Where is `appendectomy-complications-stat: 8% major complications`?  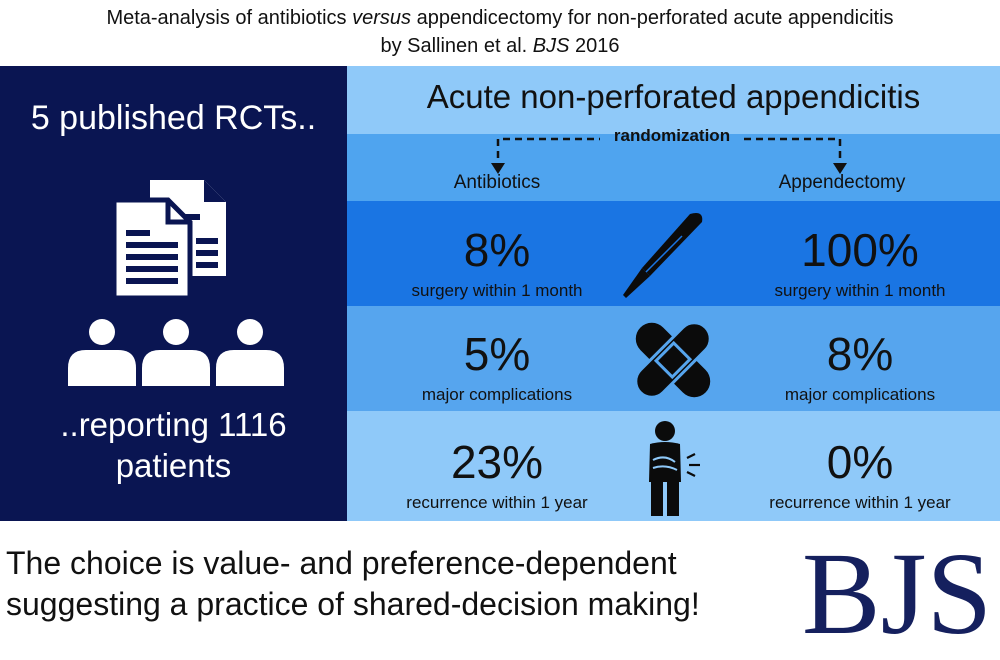 appendectomy-complications-stat: 8% major complications is located at coordinates (860, 367).